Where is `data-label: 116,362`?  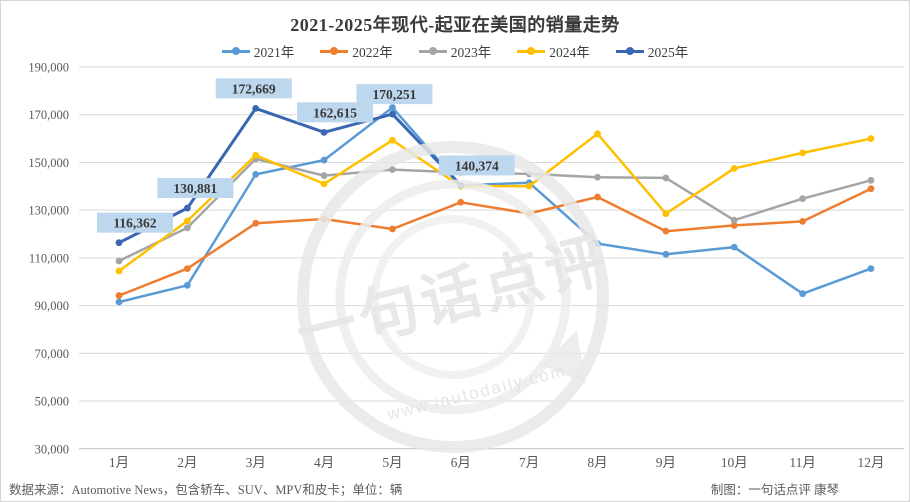
data-label: 116,362 is located at coordinates (134, 223).